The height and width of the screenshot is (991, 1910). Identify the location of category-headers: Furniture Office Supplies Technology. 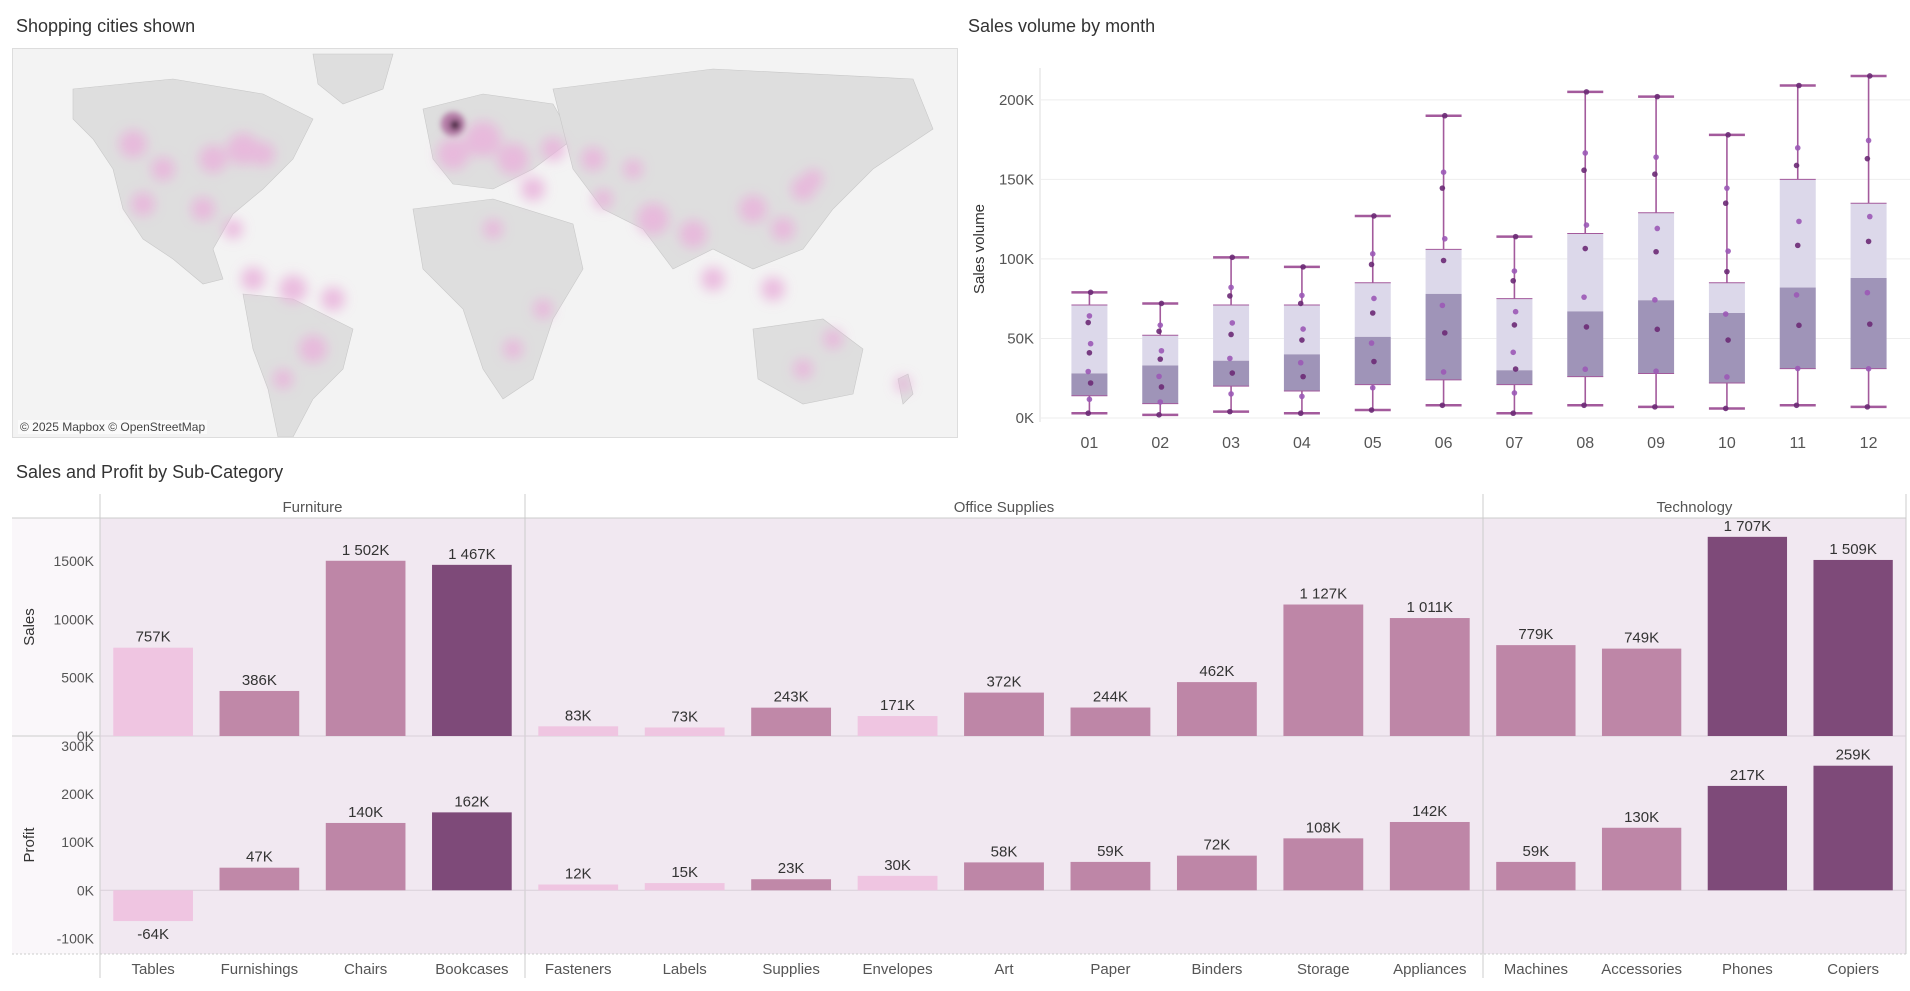
(1007, 507).